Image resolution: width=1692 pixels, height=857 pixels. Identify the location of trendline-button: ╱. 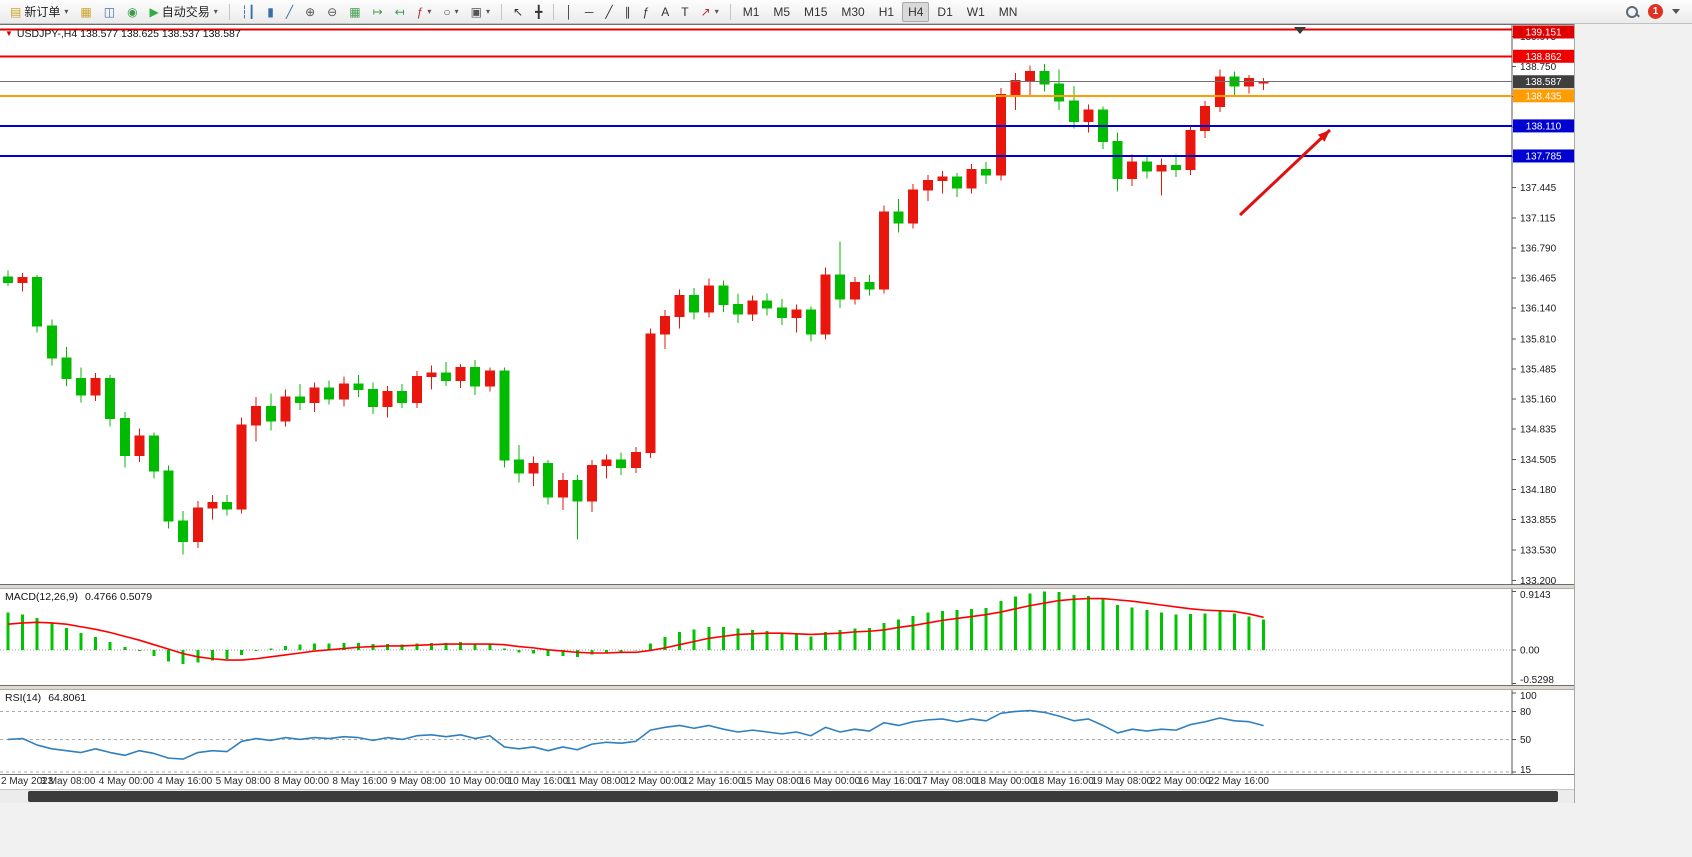
(608, 12).